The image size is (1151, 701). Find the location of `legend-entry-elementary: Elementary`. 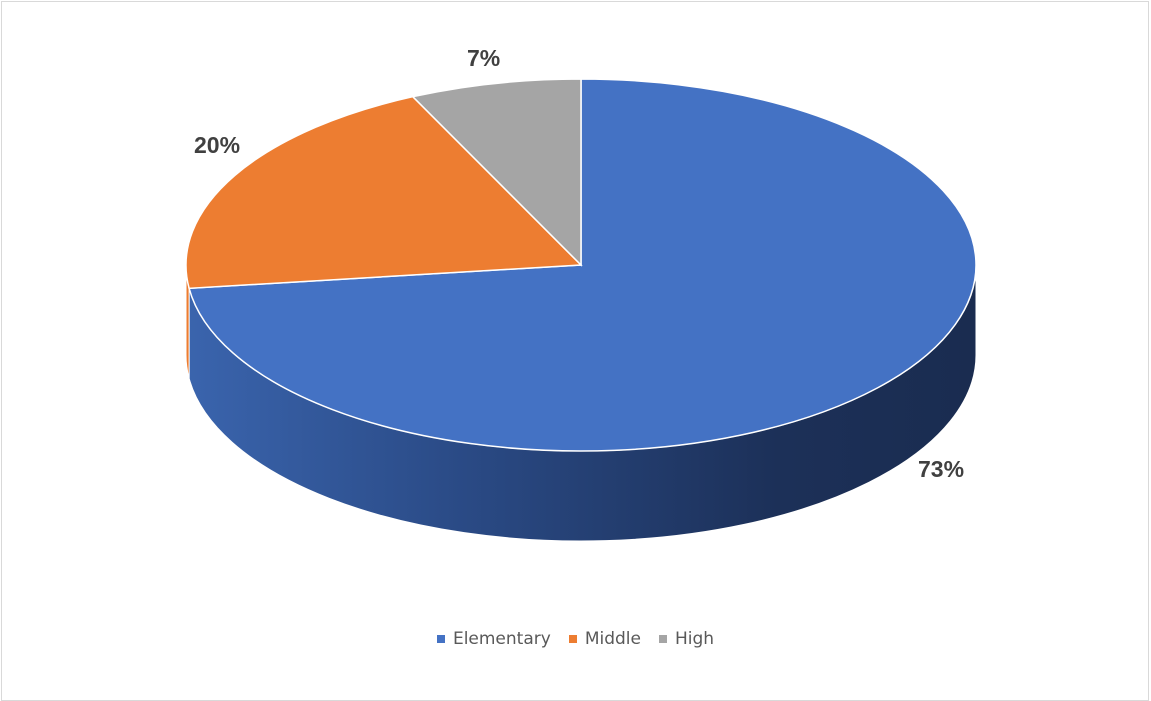

legend-entry-elementary: Elementary is located at coordinates (493, 639).